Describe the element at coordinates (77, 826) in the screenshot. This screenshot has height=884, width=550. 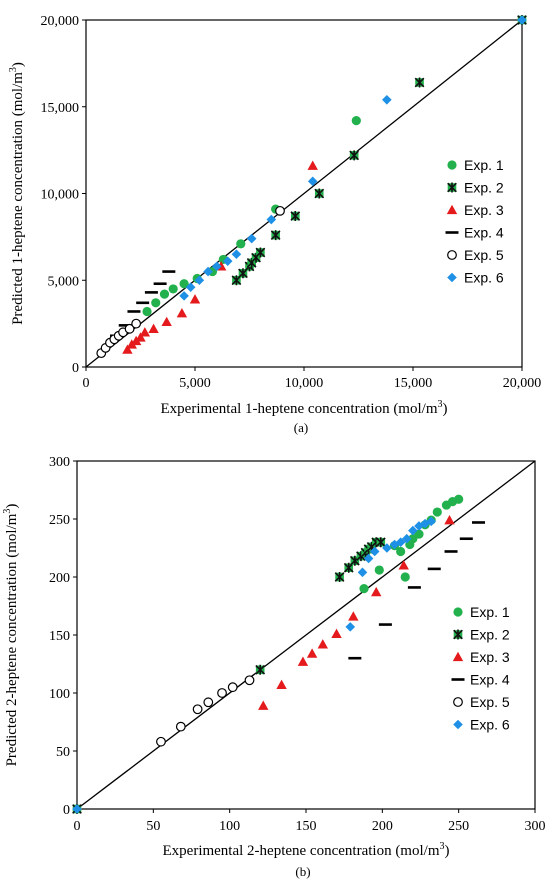
I see `chart-b-x-tick-label: 0` at that location.